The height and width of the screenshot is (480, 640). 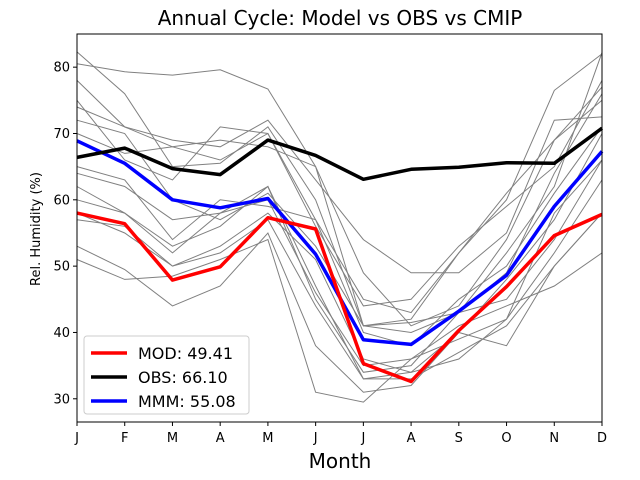 I want to click on x-tick-label: N, so click(x=554, y=438).